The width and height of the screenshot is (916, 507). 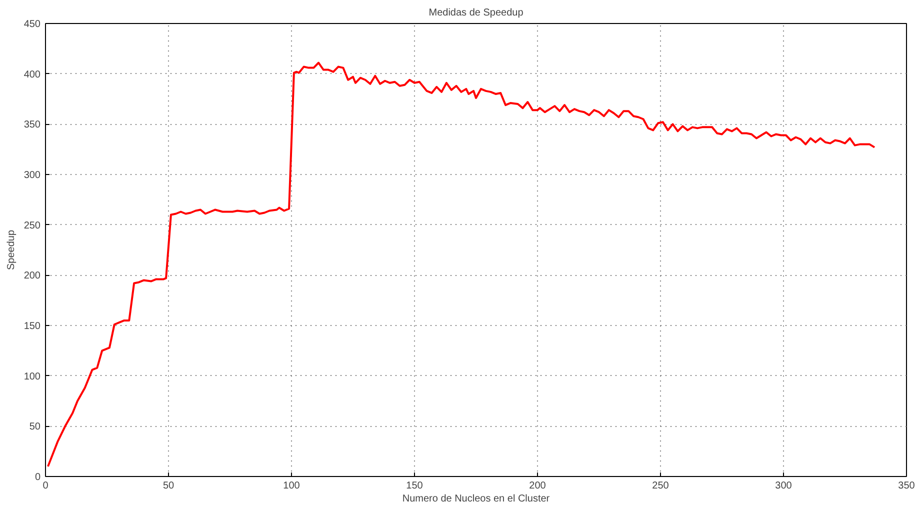 I want to click on x-tick-label: 350, so click(x=907, y=486).